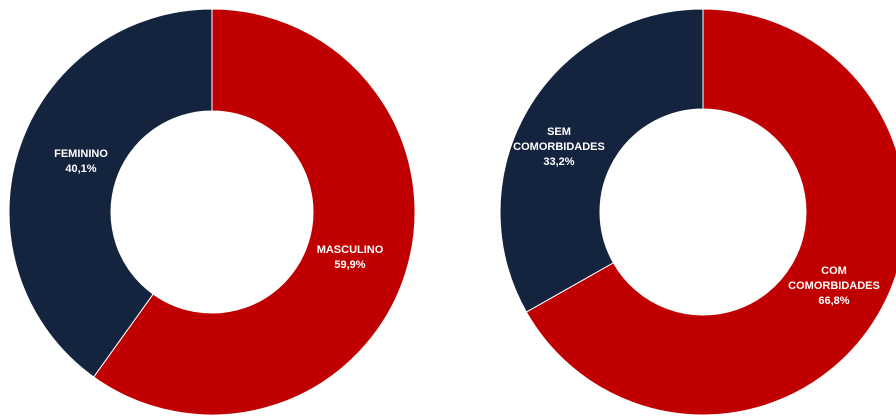 This screenshot has height=417, width=896. What do you see at coordinates (350, 250) in the screenshot?
I see `slice-name-label: MASCULINO` at bounding box center [350, 250].